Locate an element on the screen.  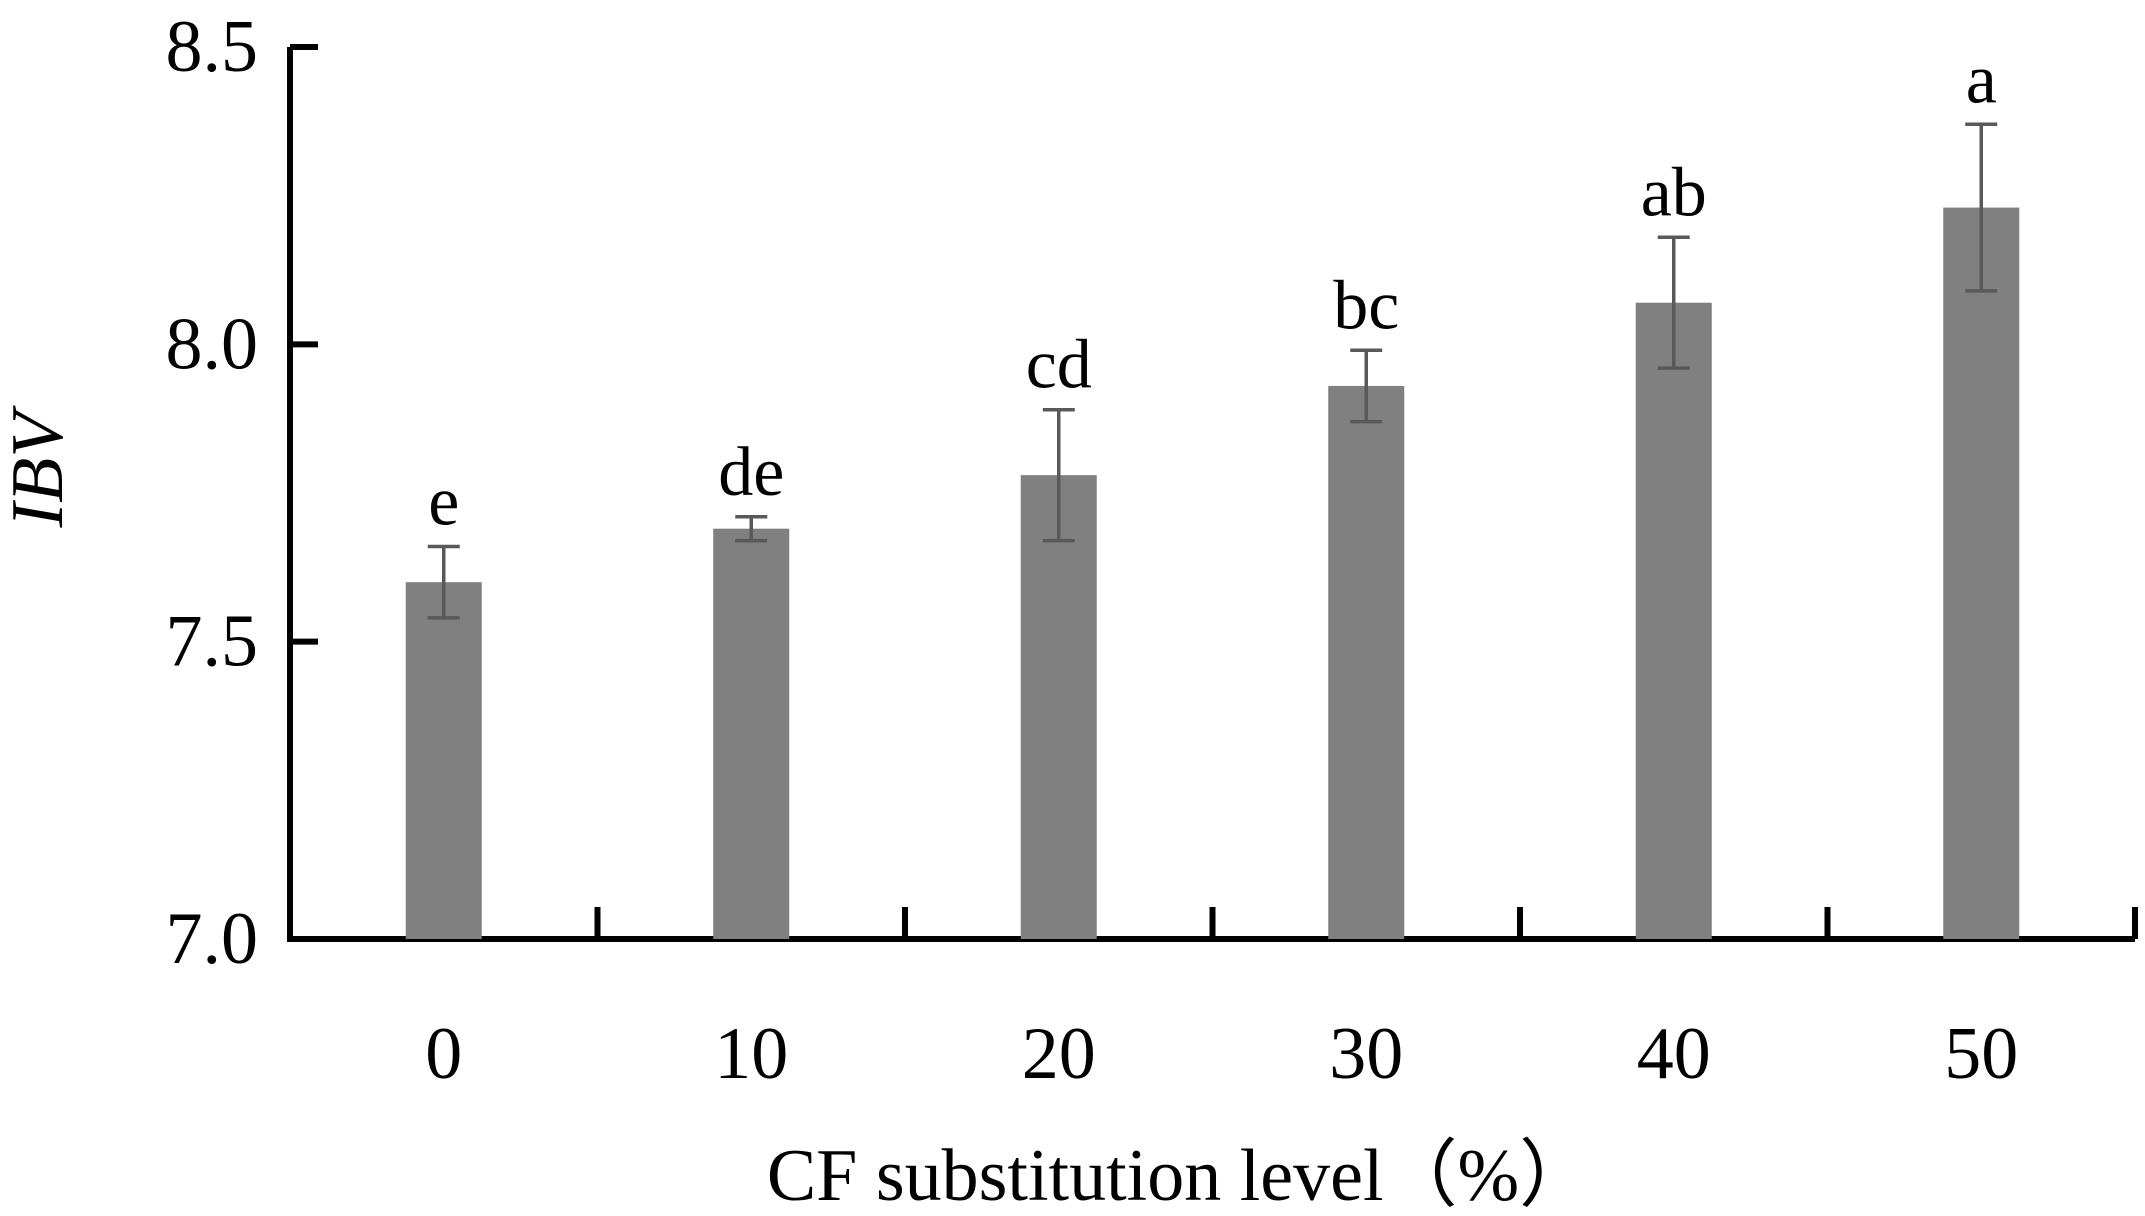
x-tick-label: 40 is located at coordinates (1674, 1054).